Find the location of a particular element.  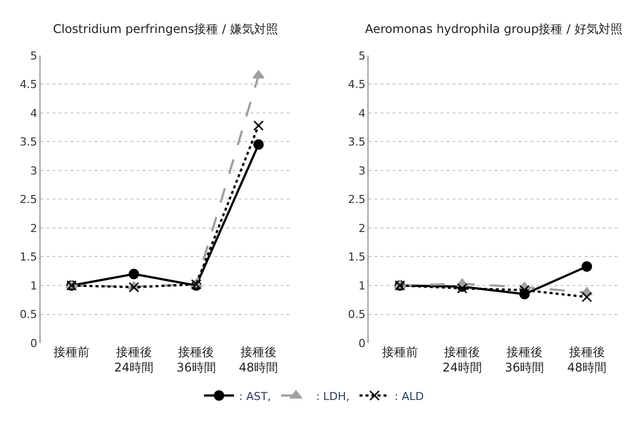

chart-title: Aeromonas hydrophila group接種 / 好気対照 is located at coordinates (493, 29).